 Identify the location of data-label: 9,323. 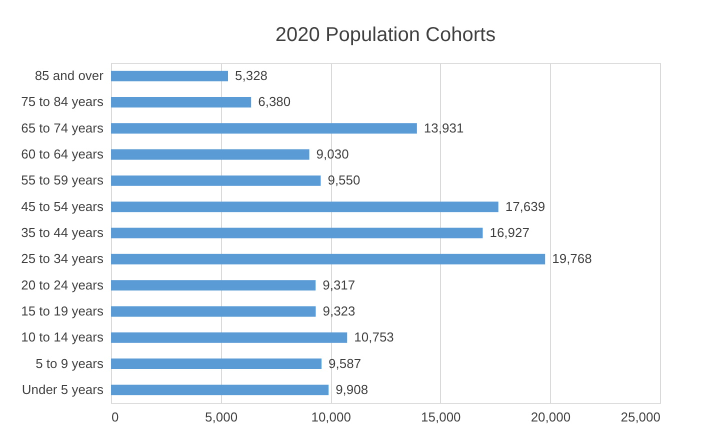
(339, 310).